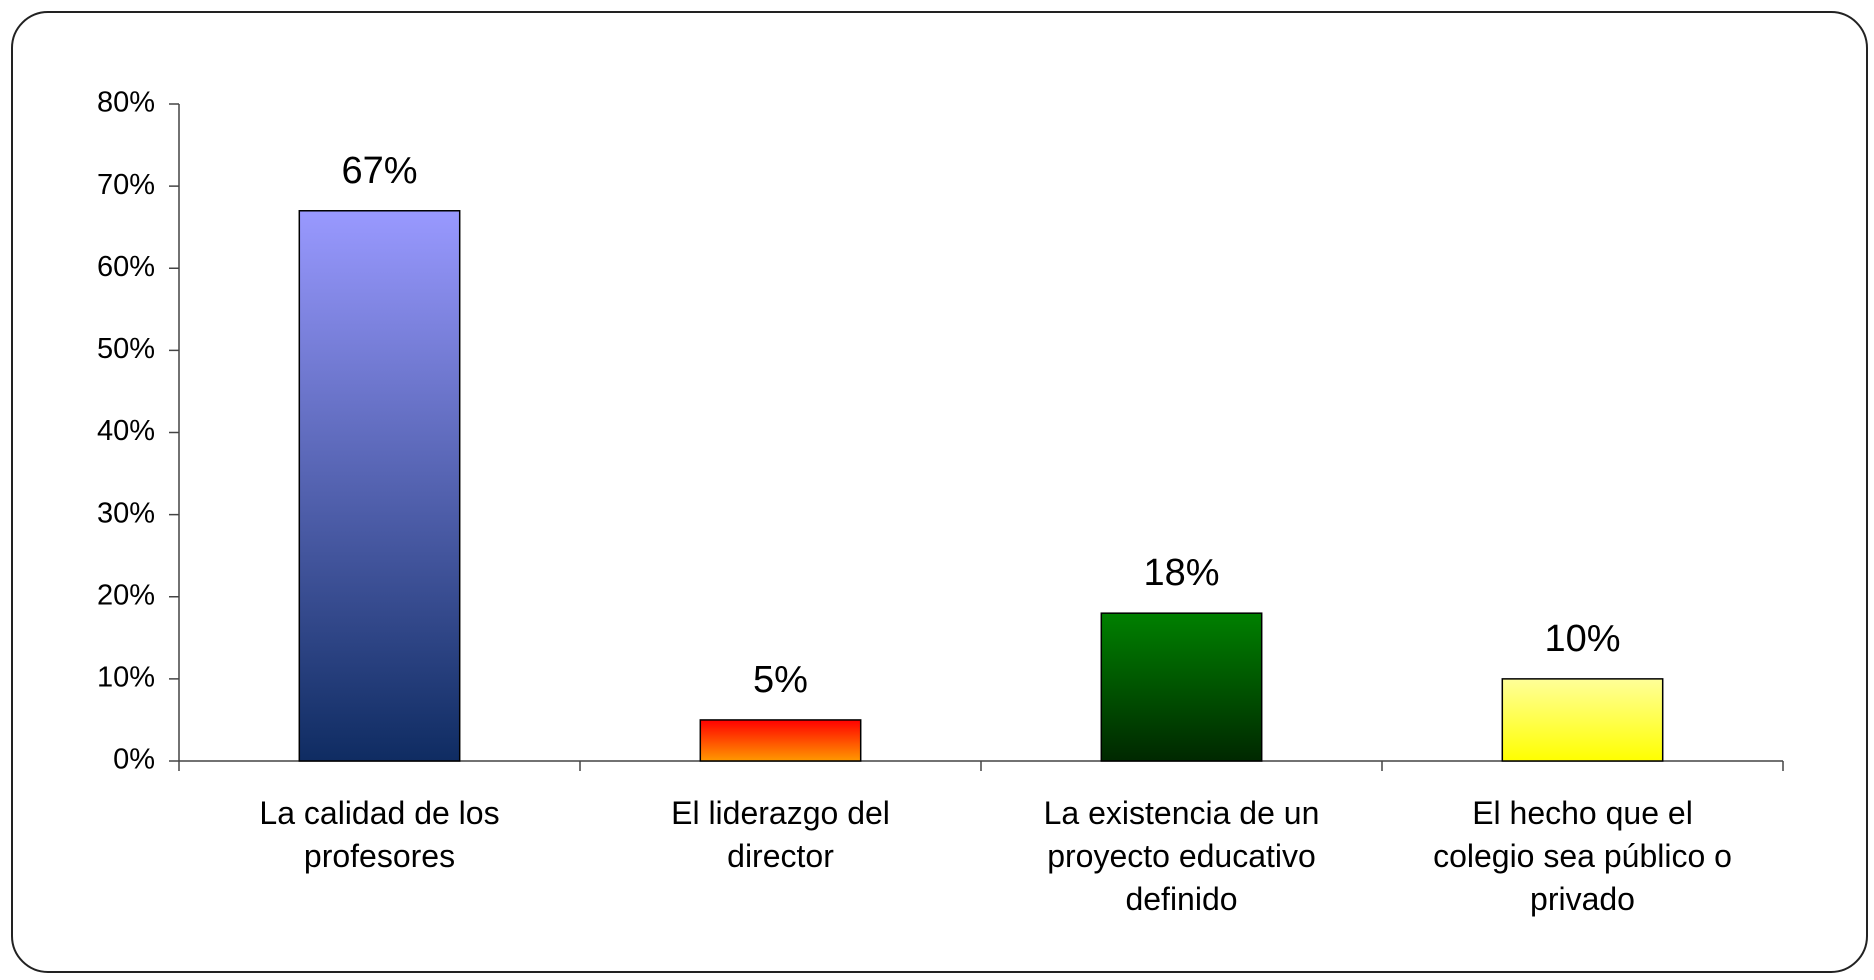  Describe the element at coordinates (126, 595) in the screenshot. I see `y-tick-label: 20%` at that location.